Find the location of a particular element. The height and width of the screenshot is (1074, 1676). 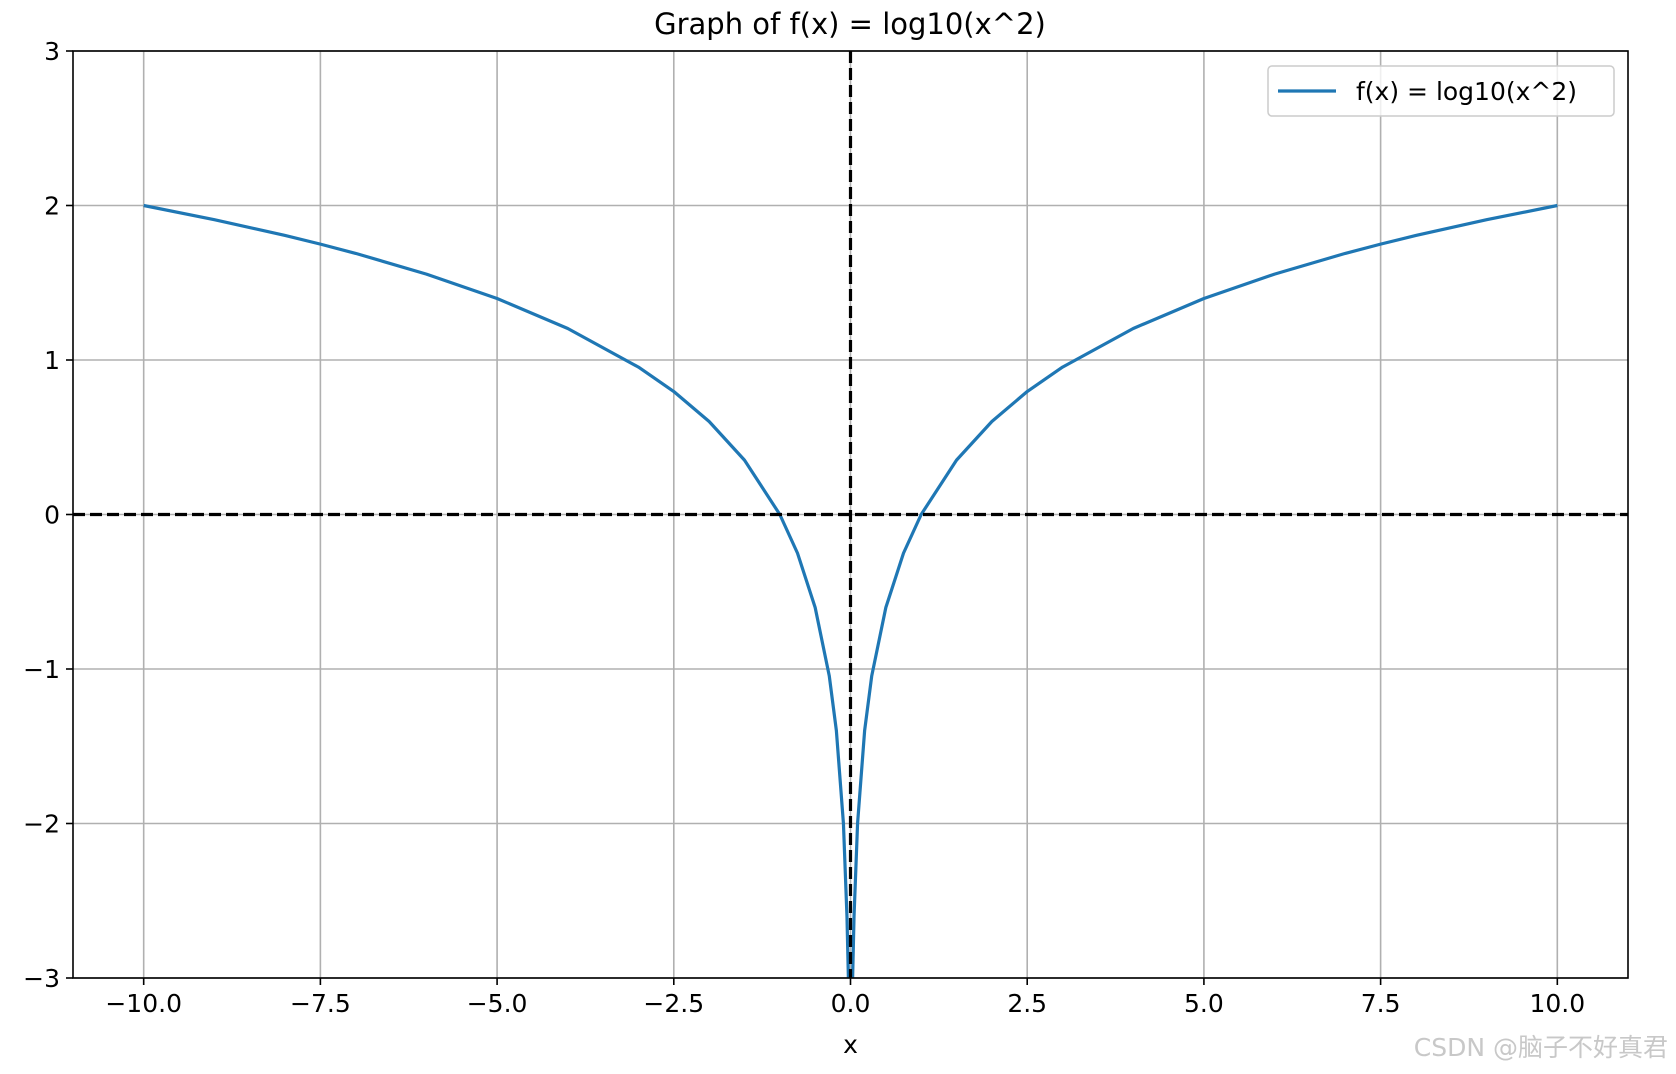

legend: f(x) = log10(x^2) is located at coordinates (1441, 91).